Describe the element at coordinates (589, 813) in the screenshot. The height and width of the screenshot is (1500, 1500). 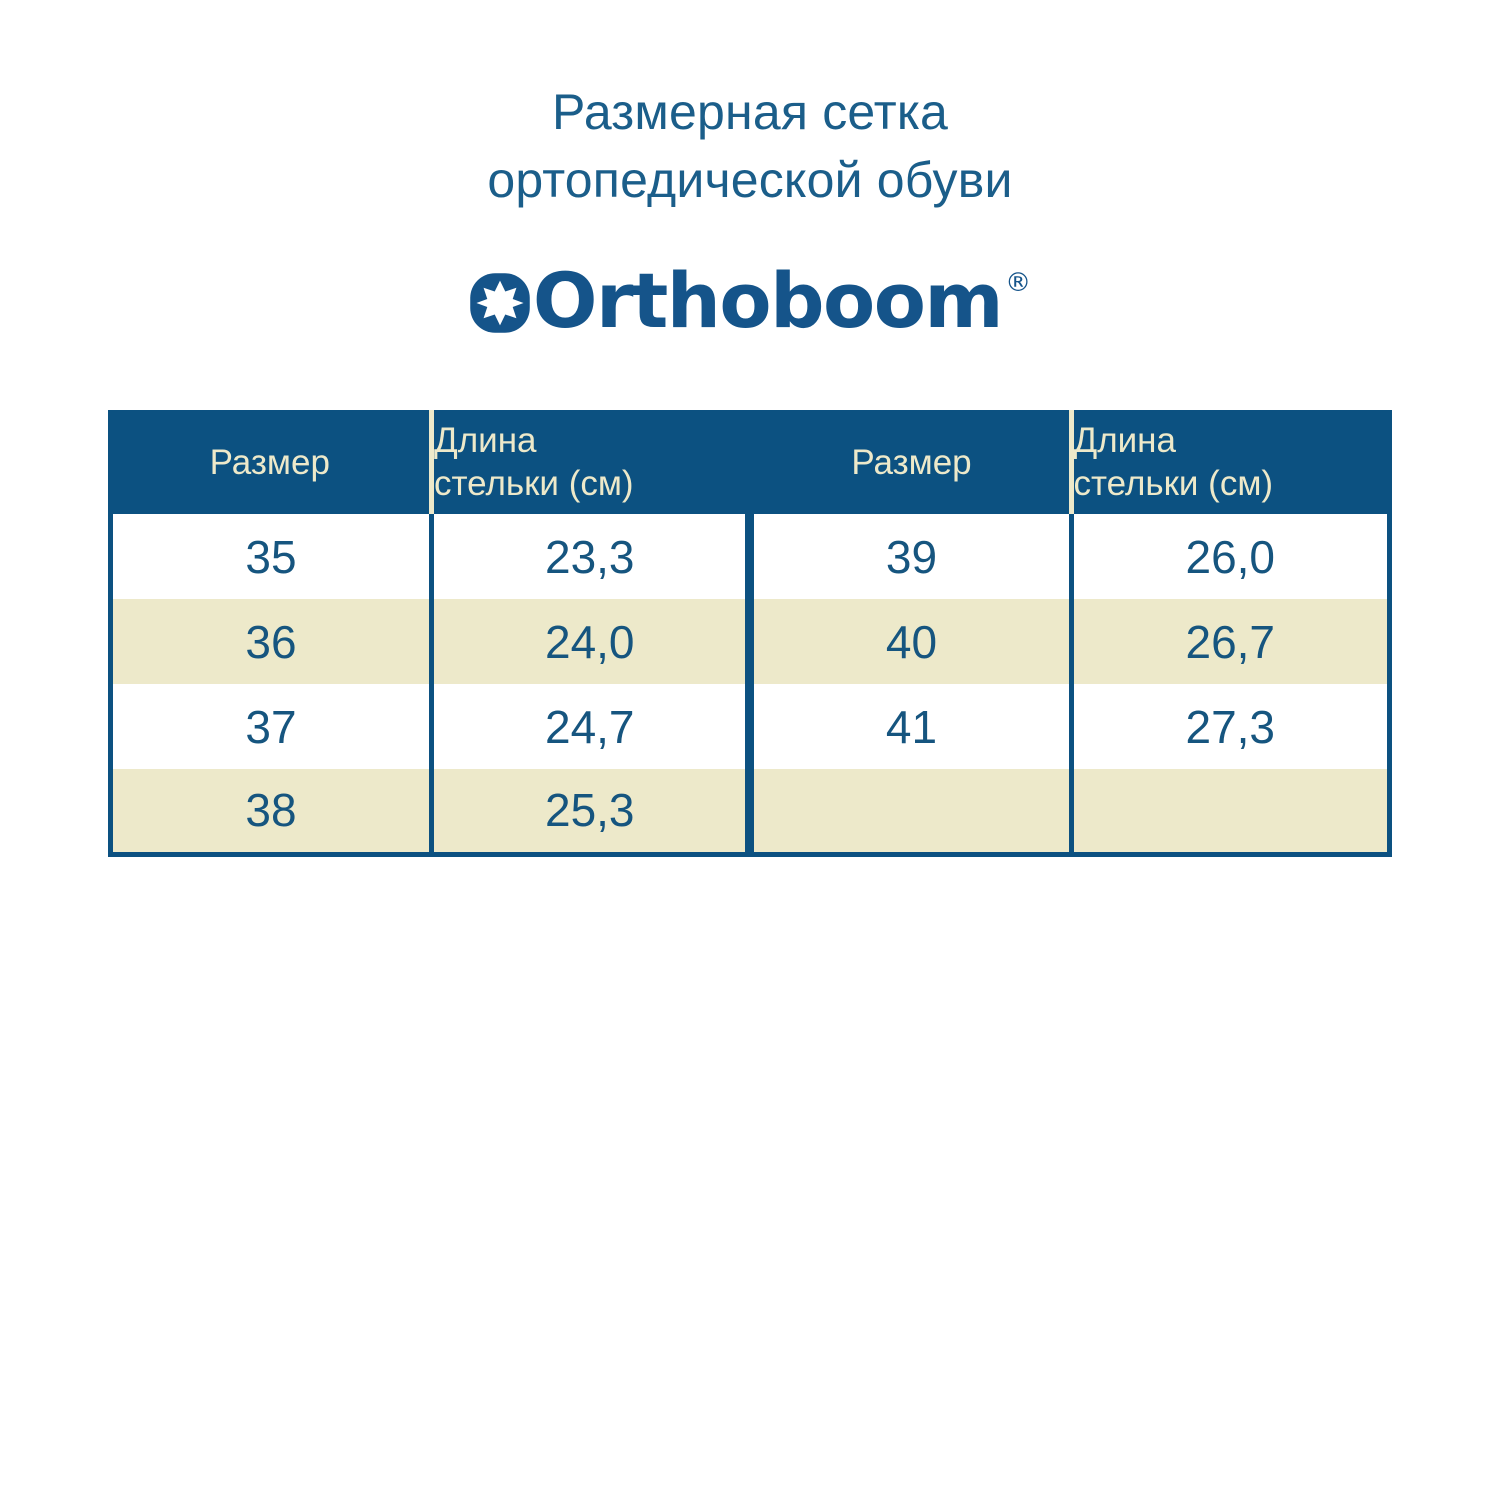
I see `cell-length-left: 25,3` at that location.